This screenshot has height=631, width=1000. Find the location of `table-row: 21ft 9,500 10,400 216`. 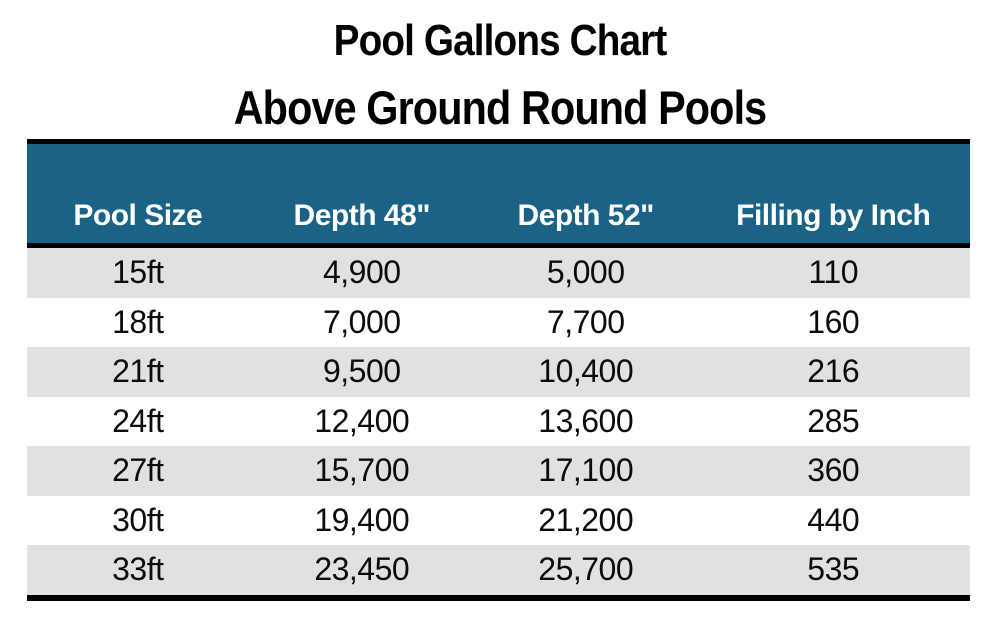

table-row: 21ft 9,500 10,400 216 is located at coordinates (498, 372).